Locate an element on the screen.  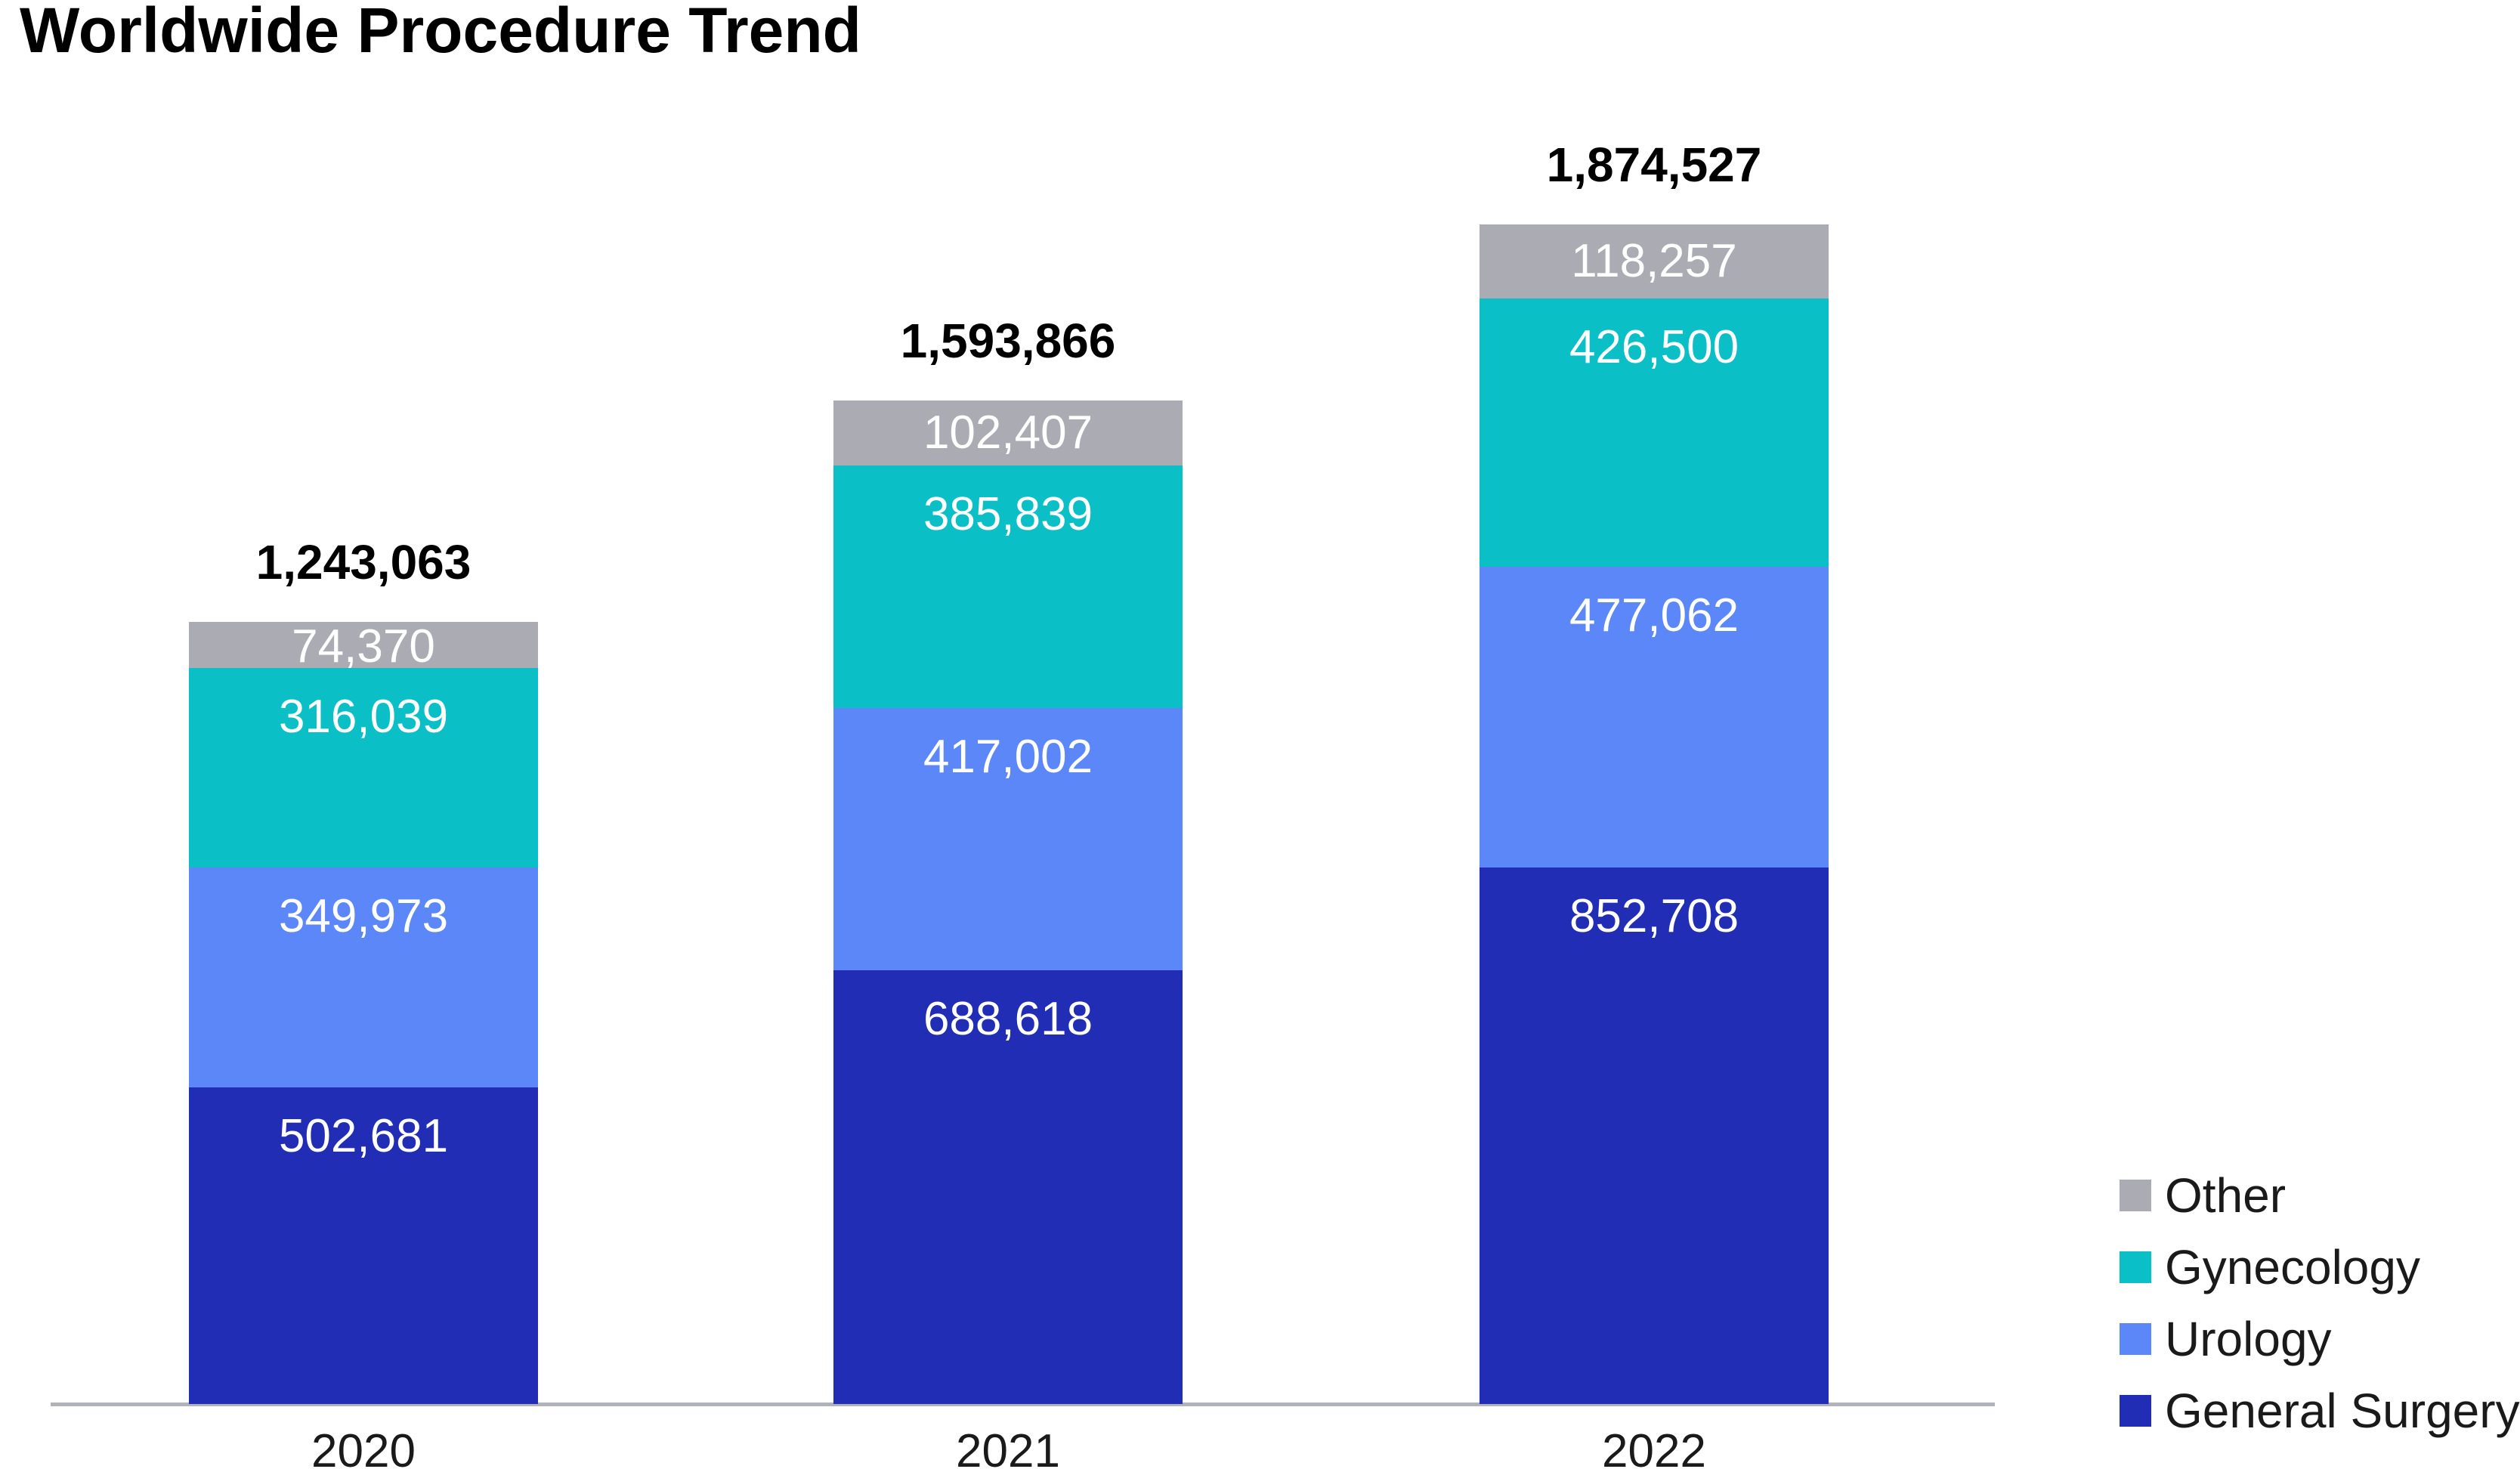
legend: Other Gynecology Urology General Surgery is located at coordinates (2320, 1302).